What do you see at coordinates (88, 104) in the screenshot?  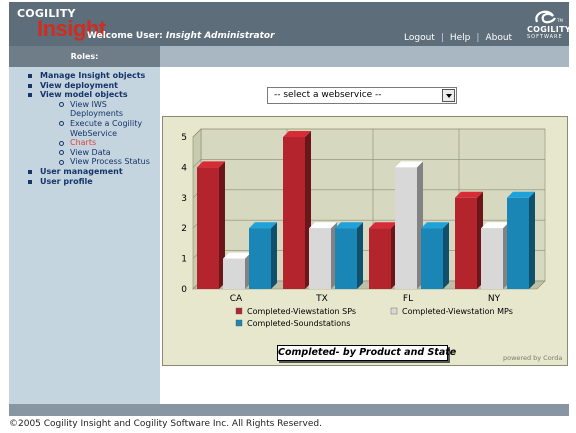 I see `submenu-item-label: View IWS` at bounding box center [88, 104].